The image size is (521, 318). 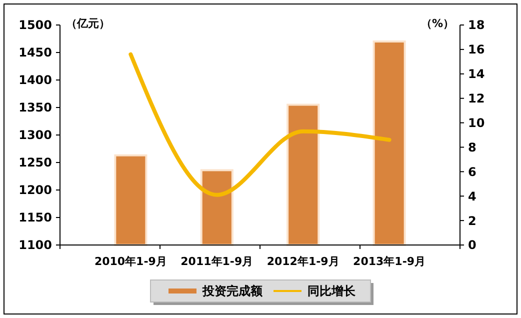 What do you see at coordinates (35, 190) in the screenshot?
I see `y-tick-label: 1200` at bounding box center [35, 190].